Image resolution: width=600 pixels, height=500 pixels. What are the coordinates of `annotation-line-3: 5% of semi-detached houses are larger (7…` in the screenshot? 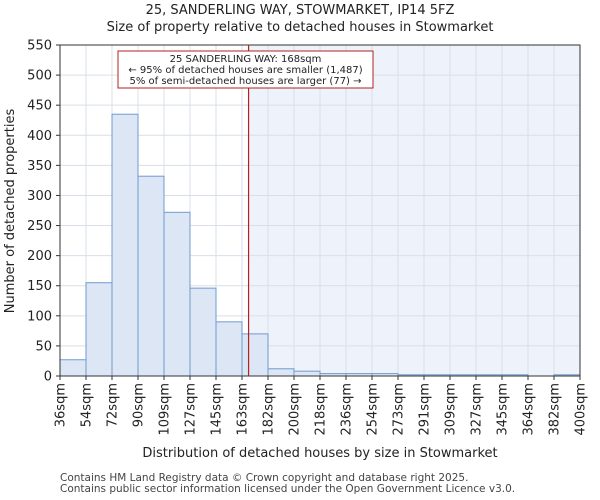 It's located at (245, 81).